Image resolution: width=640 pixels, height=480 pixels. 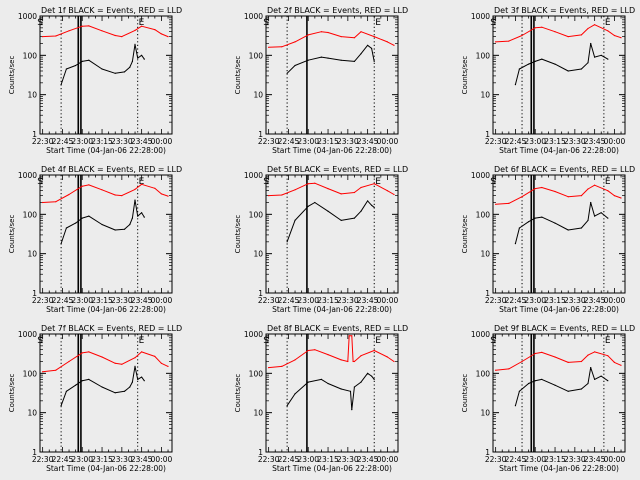 I want to click on x-axis-label: Start Time (04-Jan-06 22:28:00), so click(x=332, y=309).